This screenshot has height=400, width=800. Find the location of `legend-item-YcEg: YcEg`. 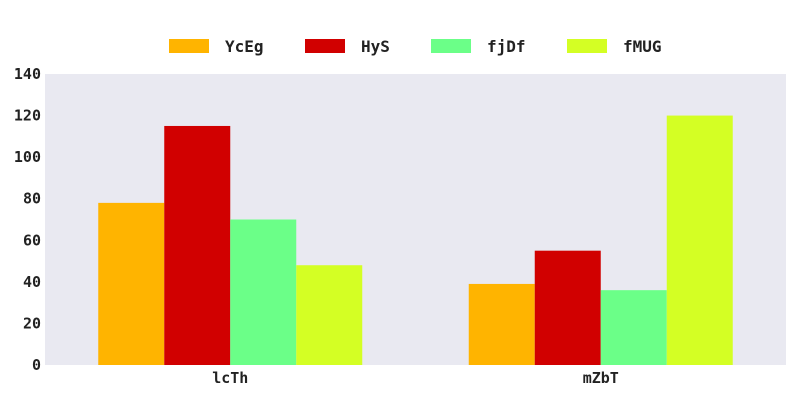

legend-item-YcEg: YcEg is located at coordinates (216, 46).